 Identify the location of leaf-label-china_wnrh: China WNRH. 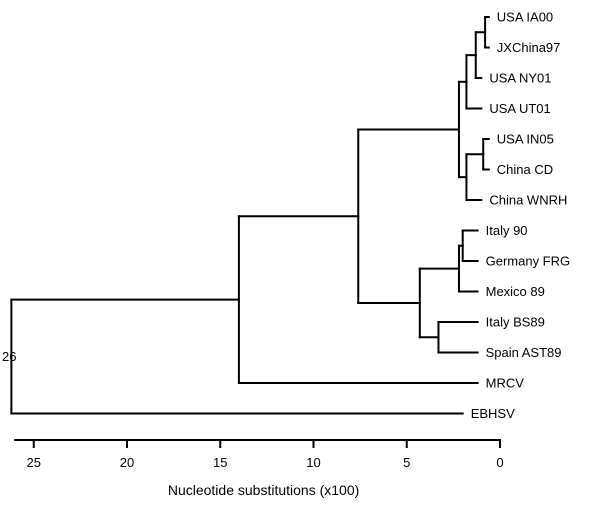
(528, 200).